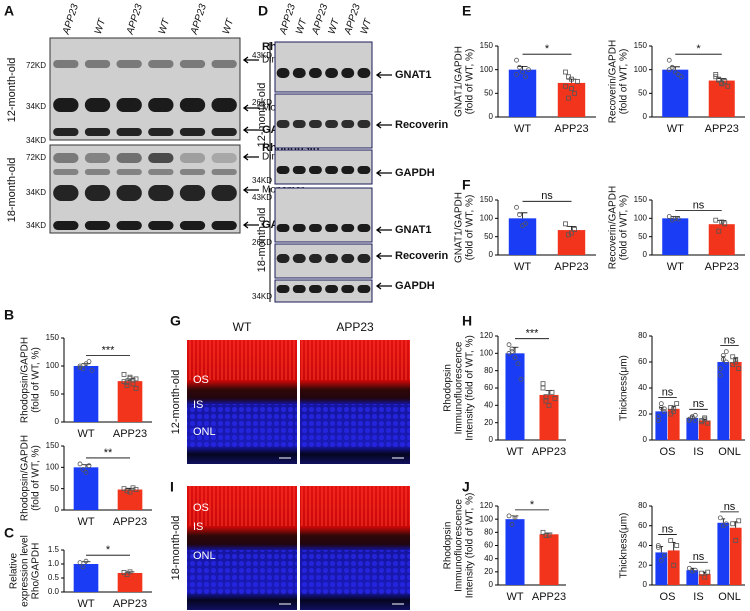 This screenshot has width=750, height=611. What do you see at coordinates (201, 380) in the screenshot?
I see `layer-label: OS` at bounding box center [201, 380].